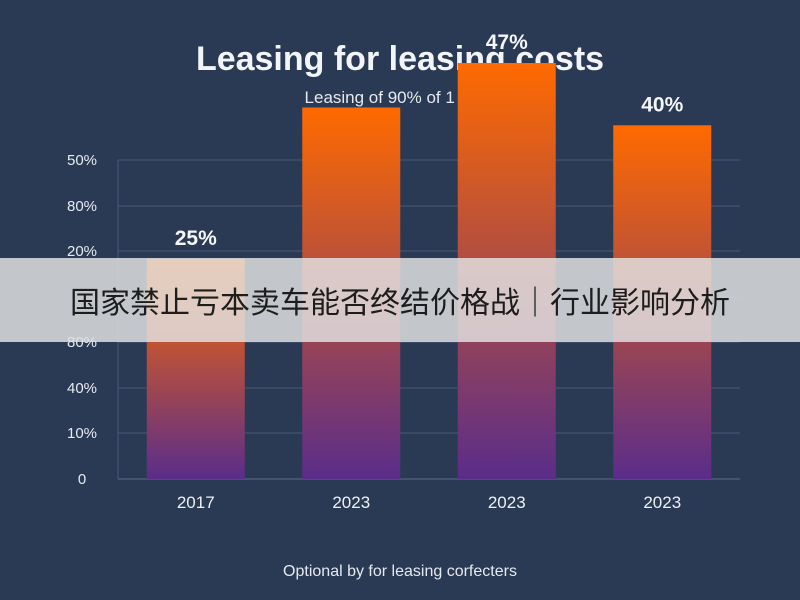  I want to click on x-axis-ticks: 2017 2023 2023 2023, so click(429, 502).